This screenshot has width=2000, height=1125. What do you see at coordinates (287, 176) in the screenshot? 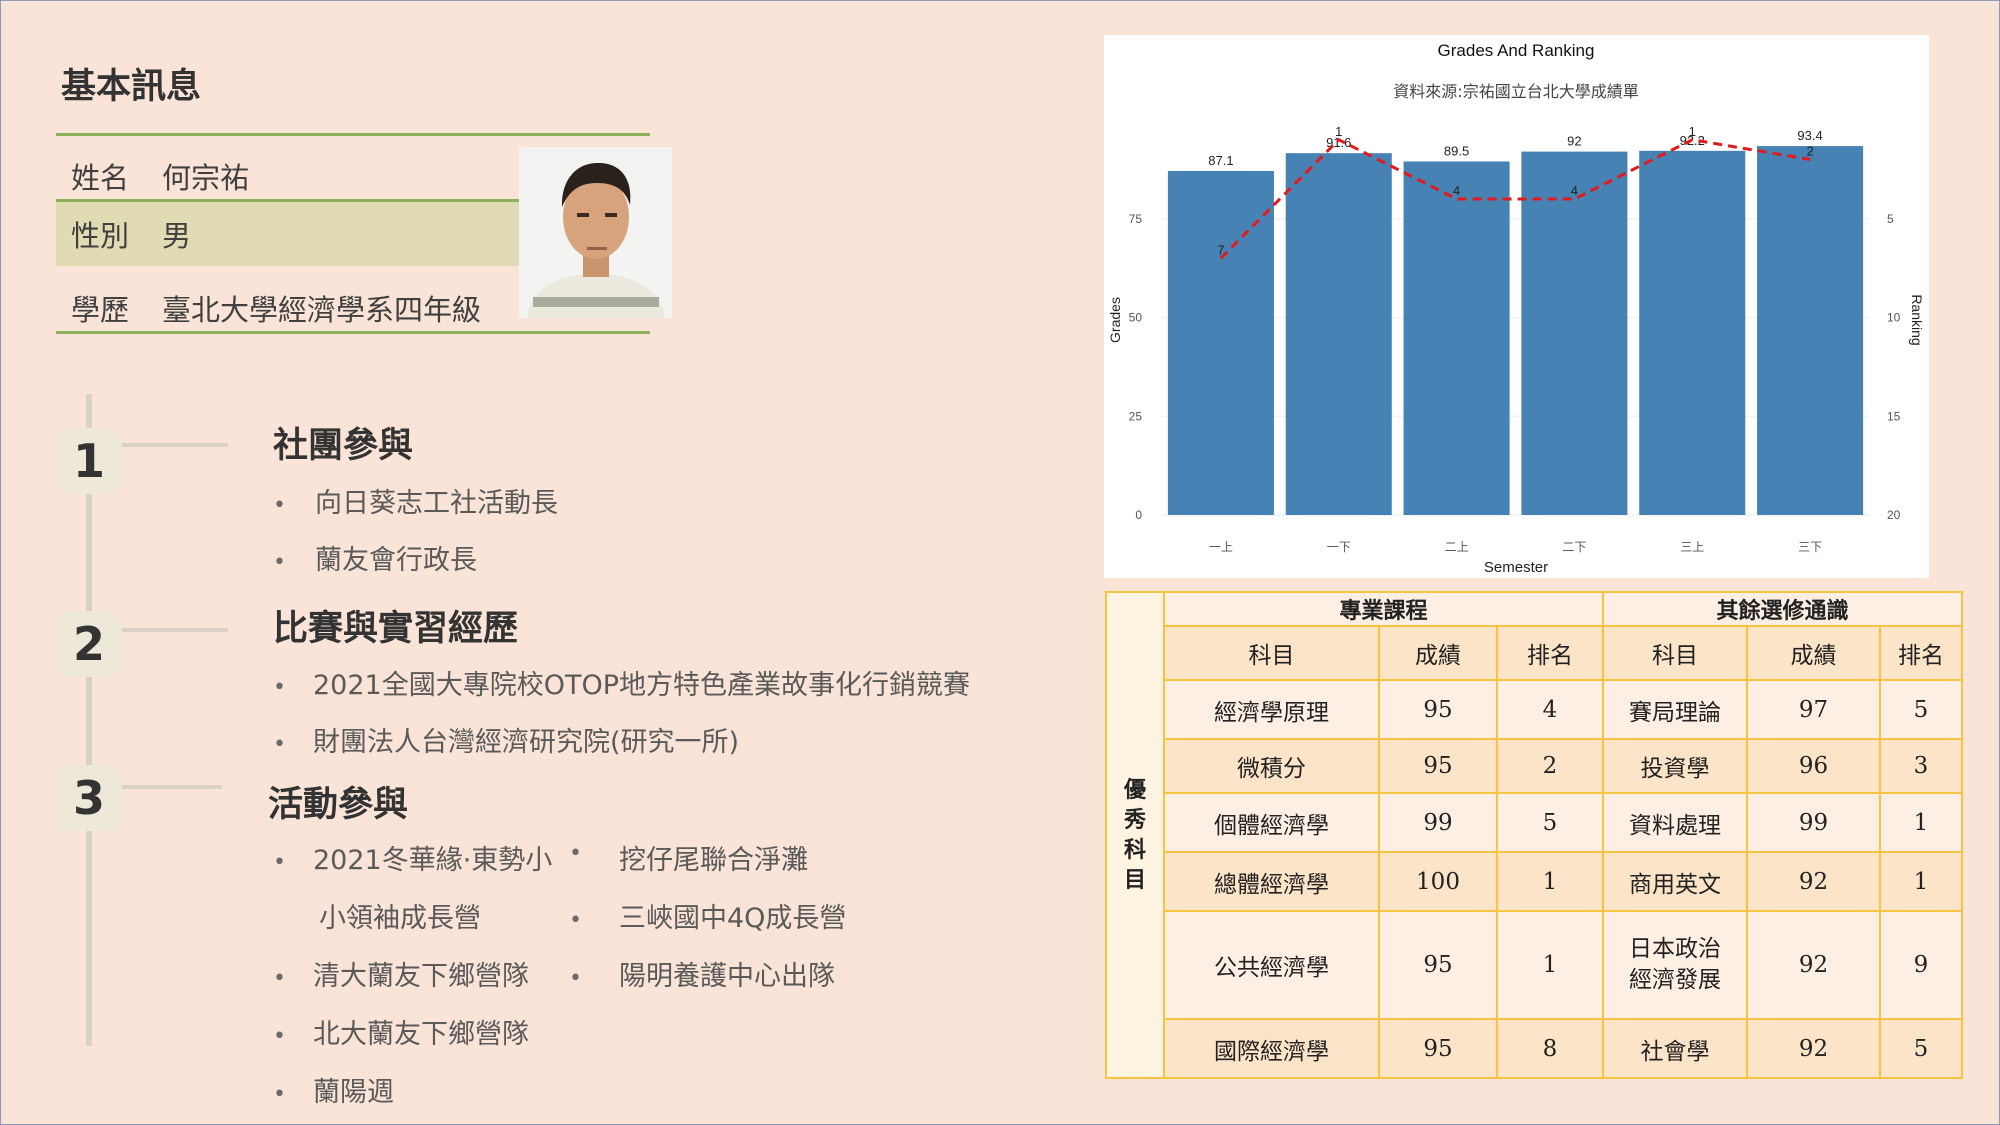
I see `info-row-name: 姓名 何宗祐` at bounding box center [287, 176].